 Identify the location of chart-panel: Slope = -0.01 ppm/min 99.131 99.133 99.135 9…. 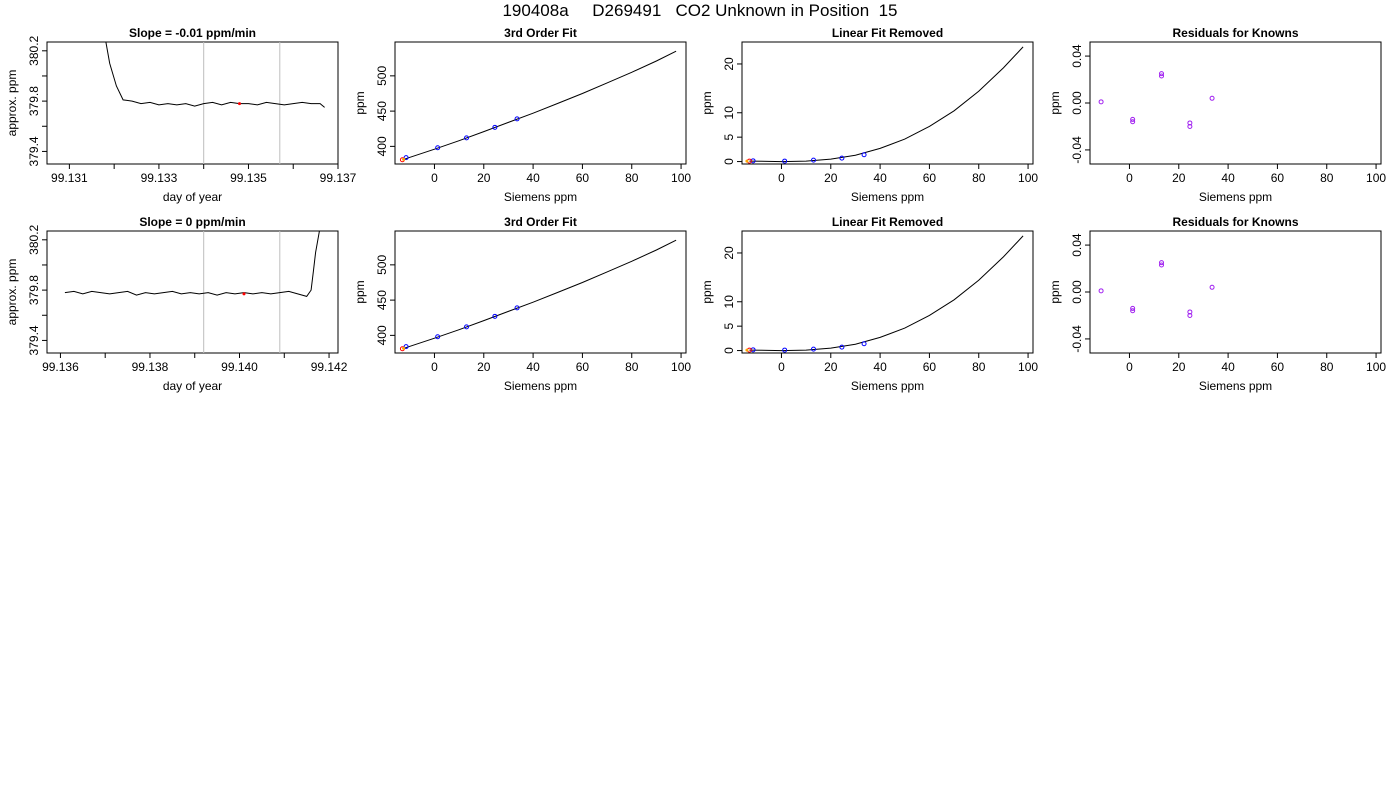
(181, 115).